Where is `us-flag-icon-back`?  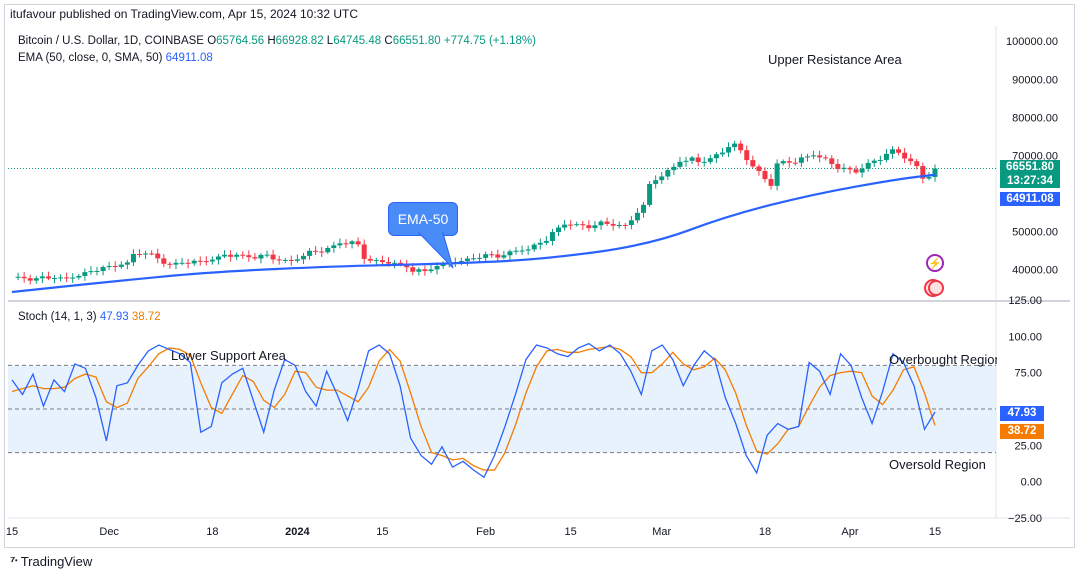 us-flag-icon-back is located at coordinates (936, 288).